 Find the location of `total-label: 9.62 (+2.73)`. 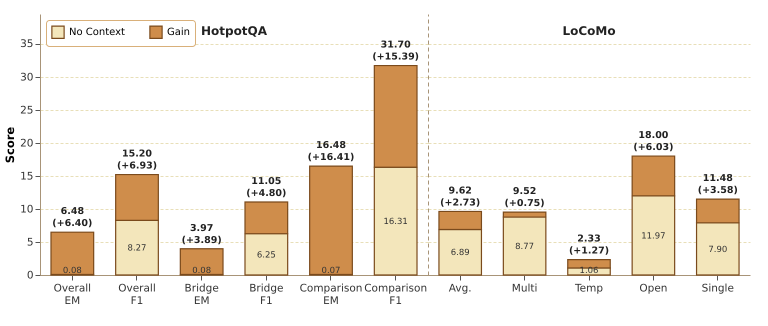

total-label: 9.62 (+2.73) is located at coordinates (460, 196).